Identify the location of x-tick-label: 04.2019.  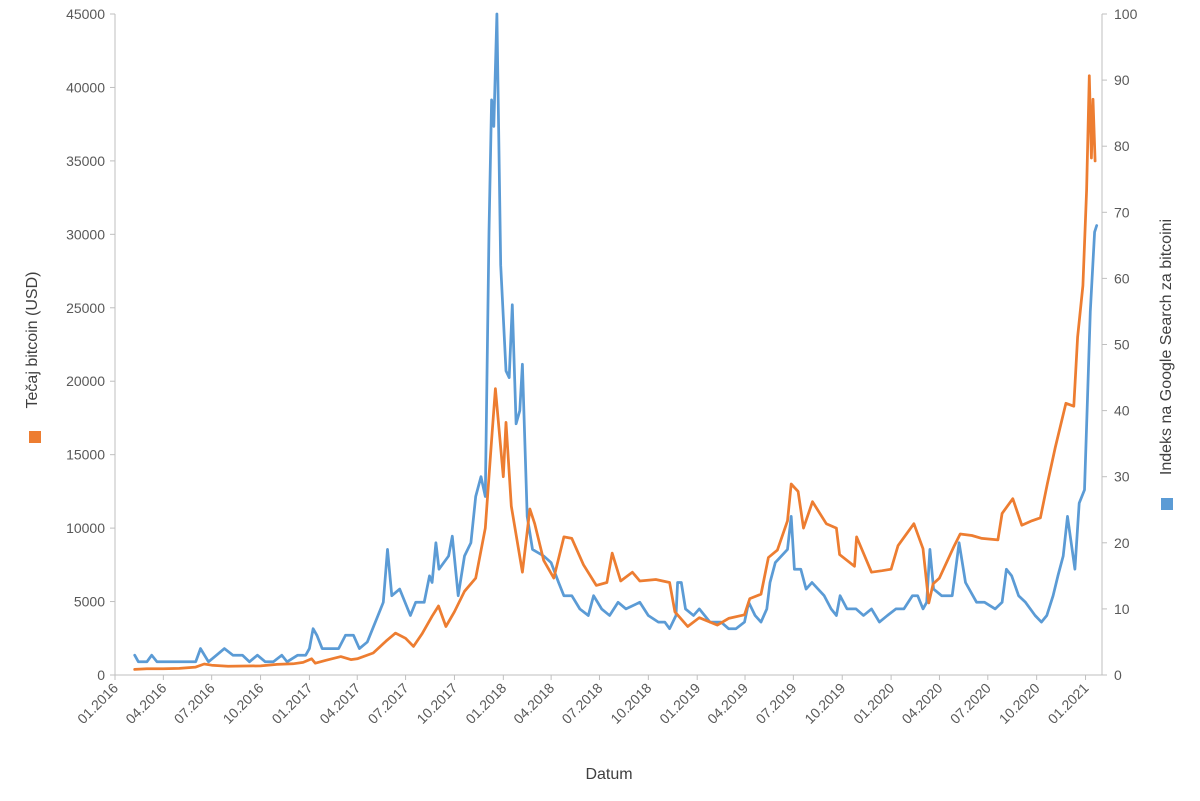
(727, 703).